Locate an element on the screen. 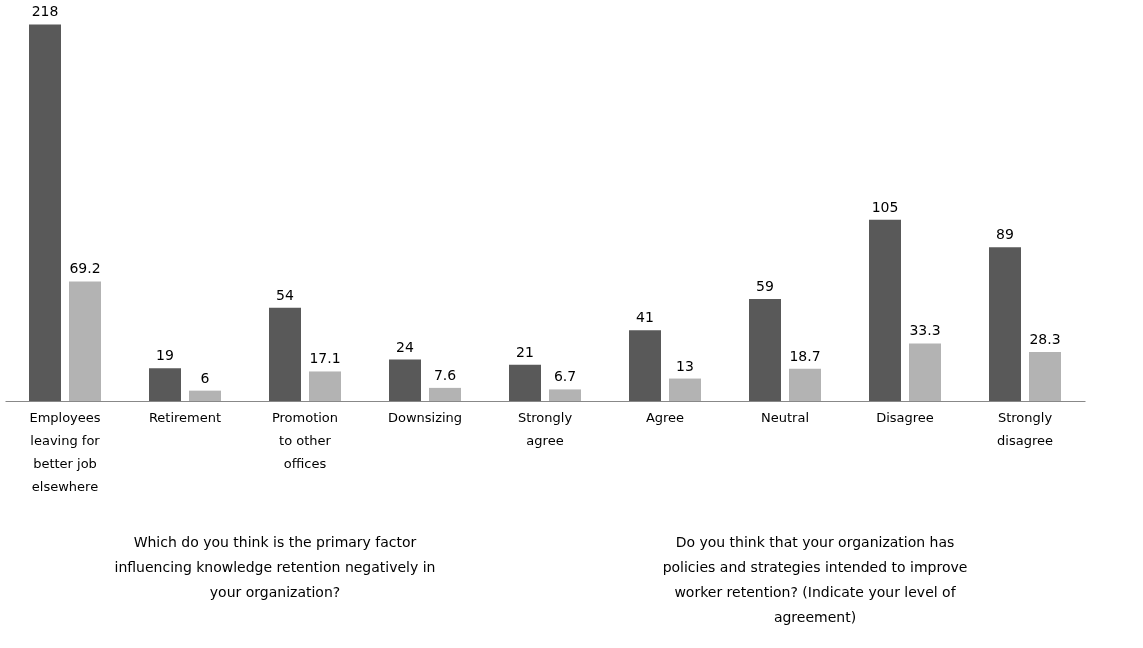 The image size is (1143, 648). data-label: 28.3 is located at coordinates (1045, 339).